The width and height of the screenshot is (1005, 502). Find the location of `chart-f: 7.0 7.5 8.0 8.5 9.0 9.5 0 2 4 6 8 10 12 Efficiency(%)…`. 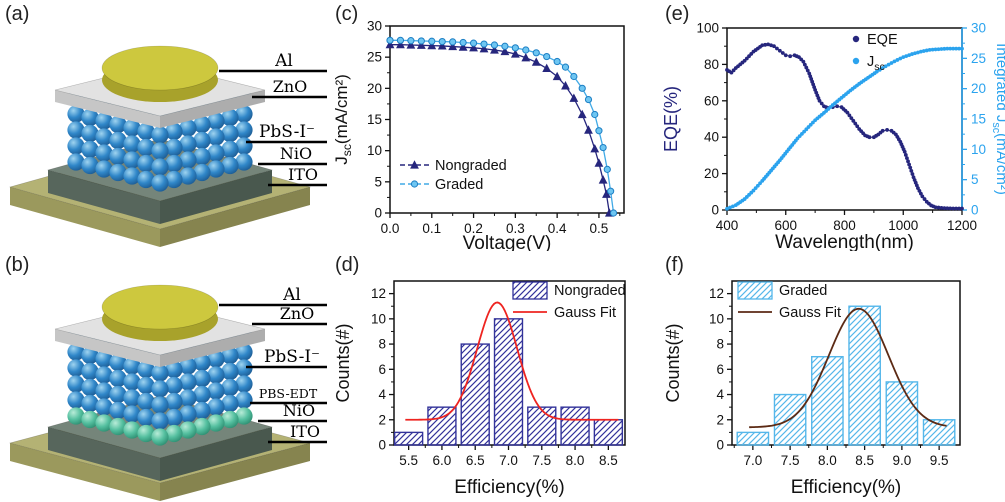

chart-f: 7.0 7.5 8.0 8.5 9.0 9.5 0 2 4 6 8 10 12 Efficiency(%)… is located at coordinates (812, 389).